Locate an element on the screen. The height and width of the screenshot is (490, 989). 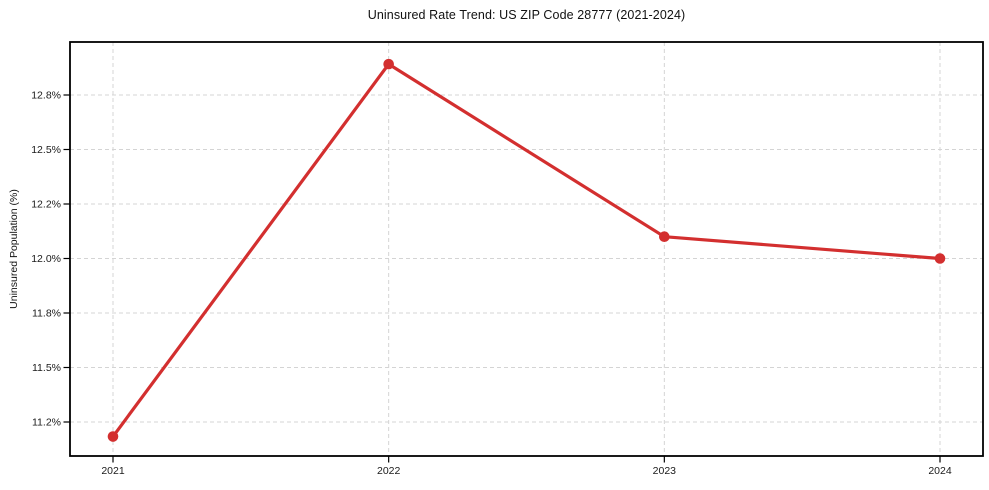
y-tick-label: 12.2% is located at coordinates (46, 205).